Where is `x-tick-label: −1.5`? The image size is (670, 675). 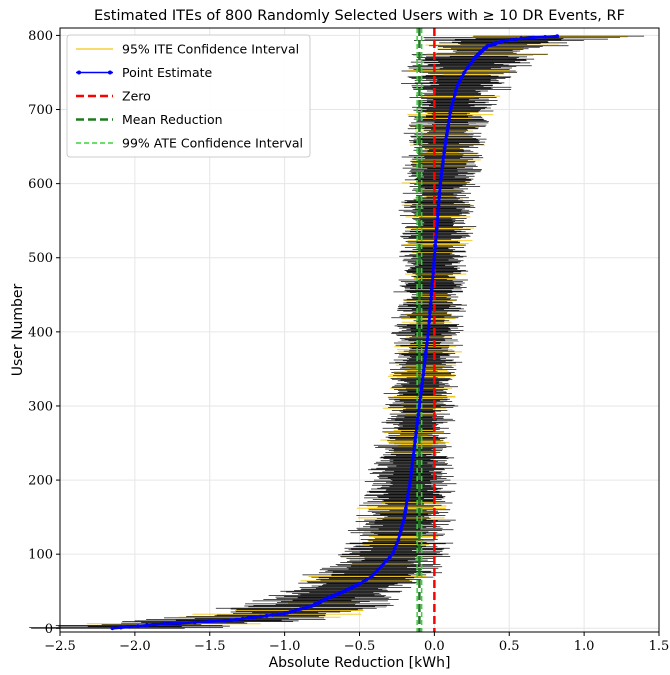
x-tick-label: −1.5 is located at coordinates (210, 646).